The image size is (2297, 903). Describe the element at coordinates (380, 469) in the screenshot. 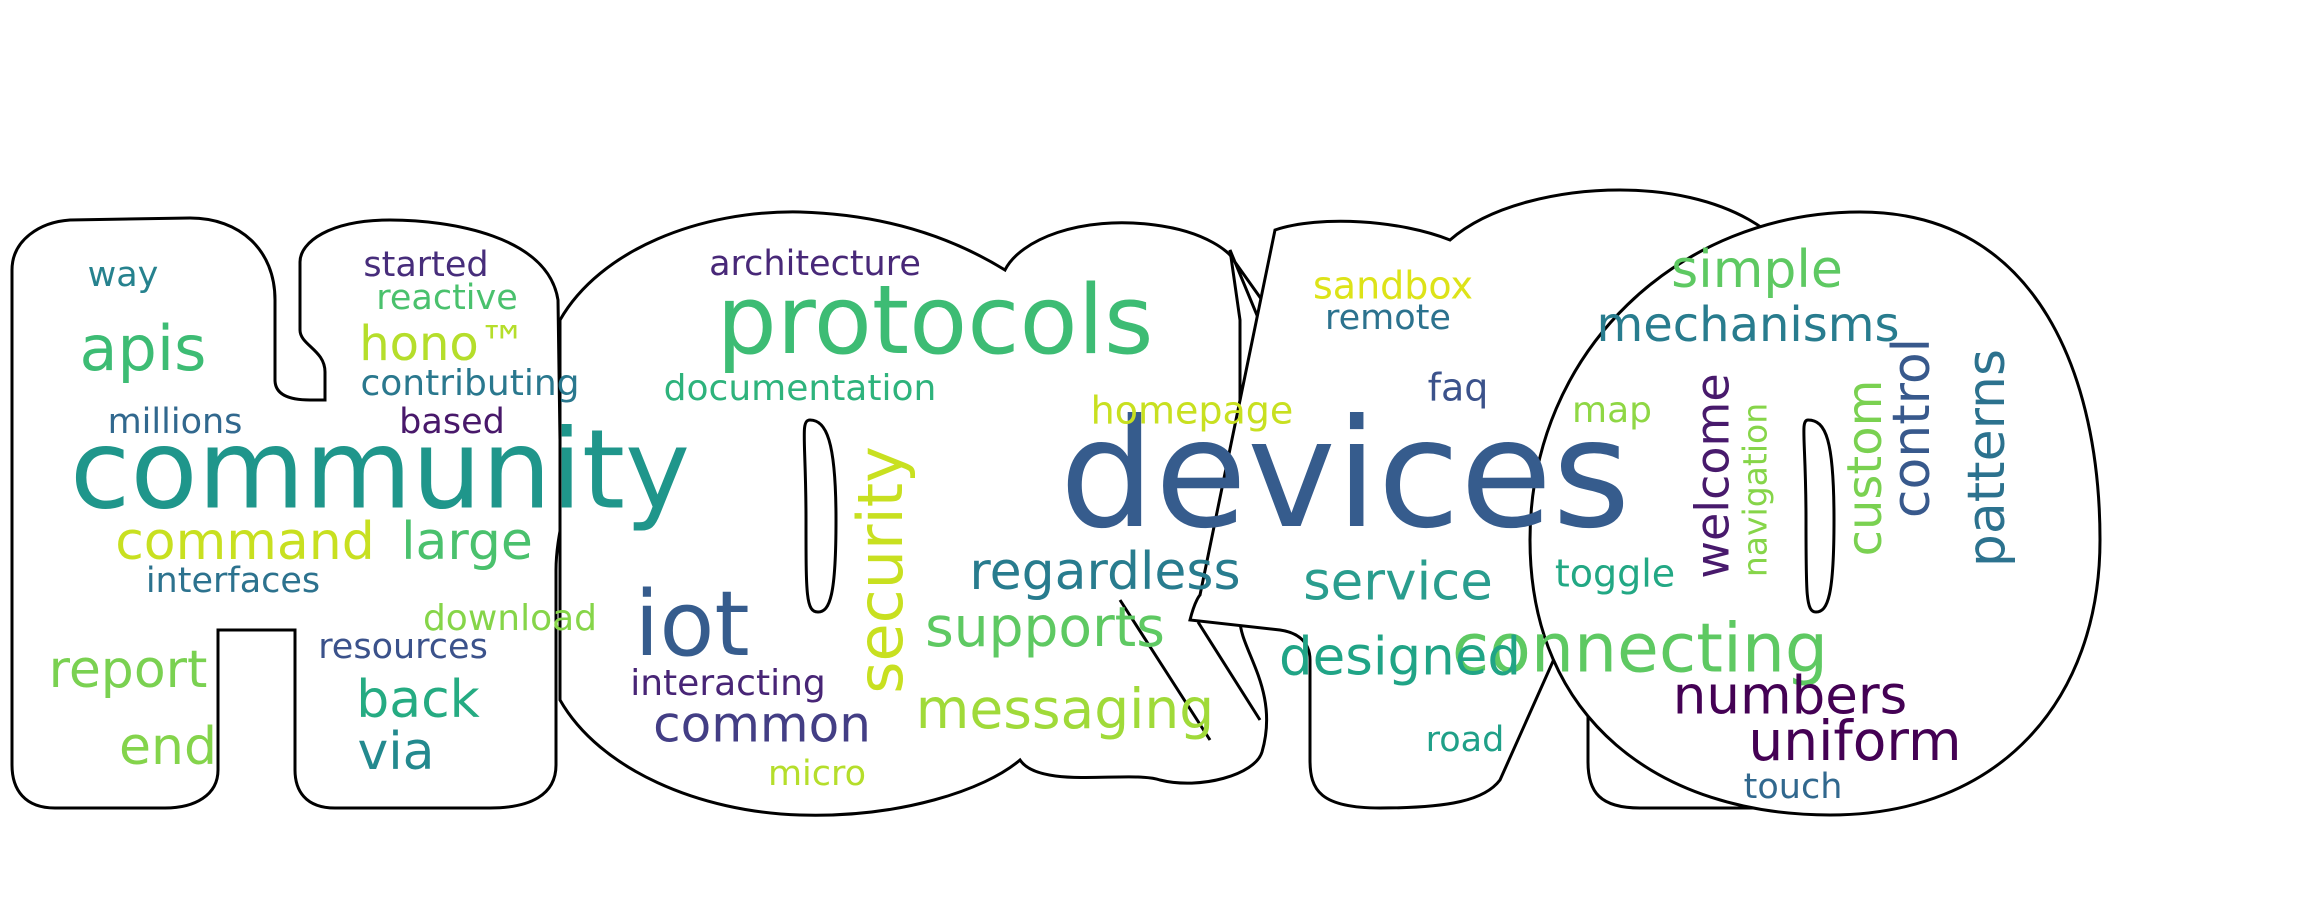

I see `word-community: community` at that location.